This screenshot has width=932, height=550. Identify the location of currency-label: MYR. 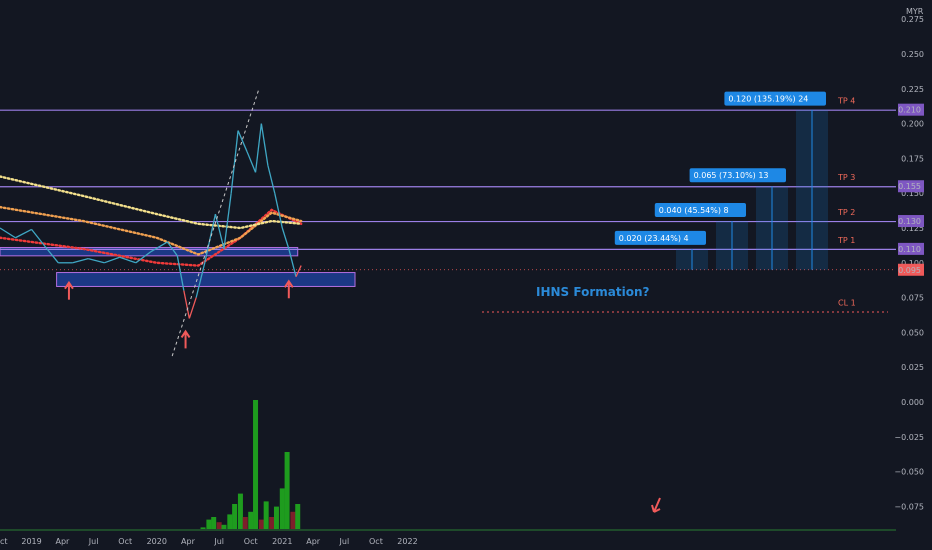
(915, 11).